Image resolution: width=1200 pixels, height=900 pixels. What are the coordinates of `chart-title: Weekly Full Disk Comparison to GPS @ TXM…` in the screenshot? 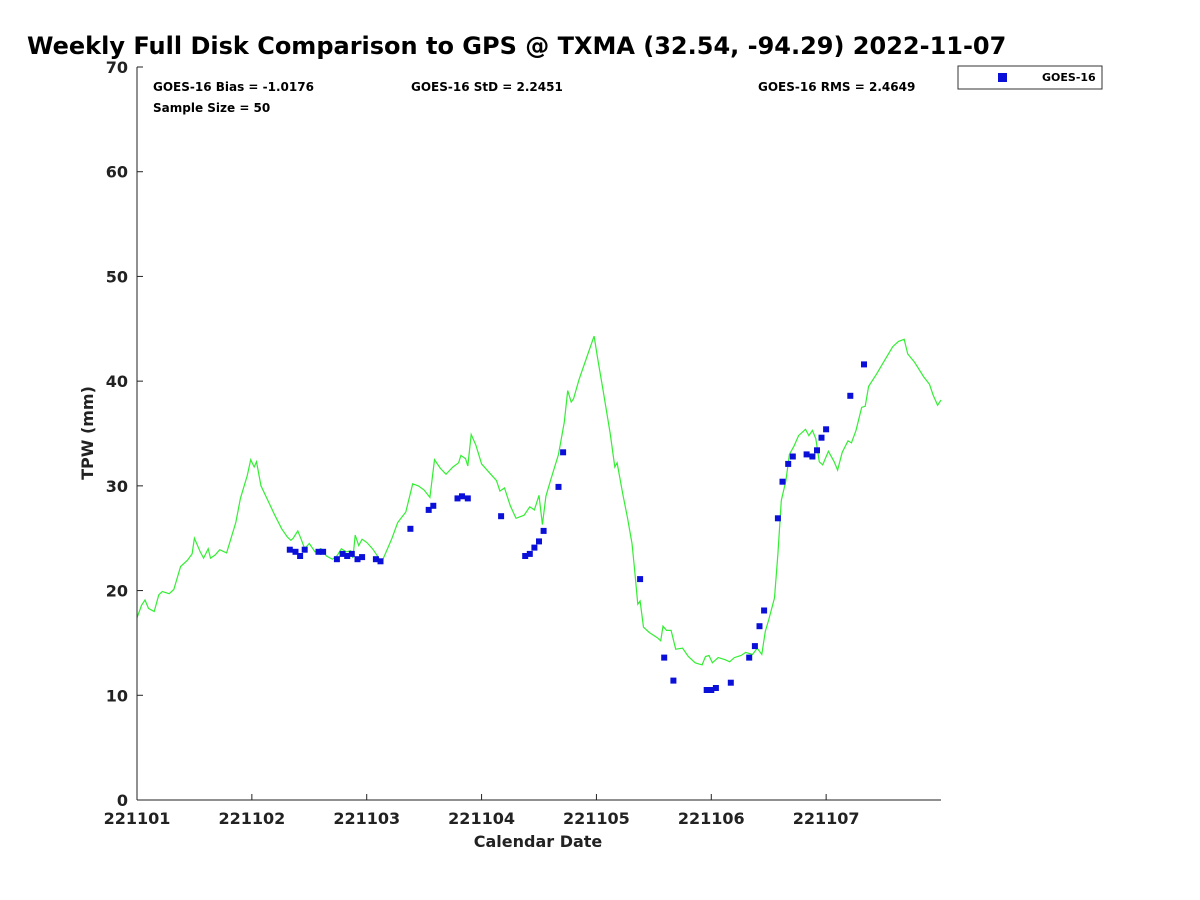 It's located at (516, 46).